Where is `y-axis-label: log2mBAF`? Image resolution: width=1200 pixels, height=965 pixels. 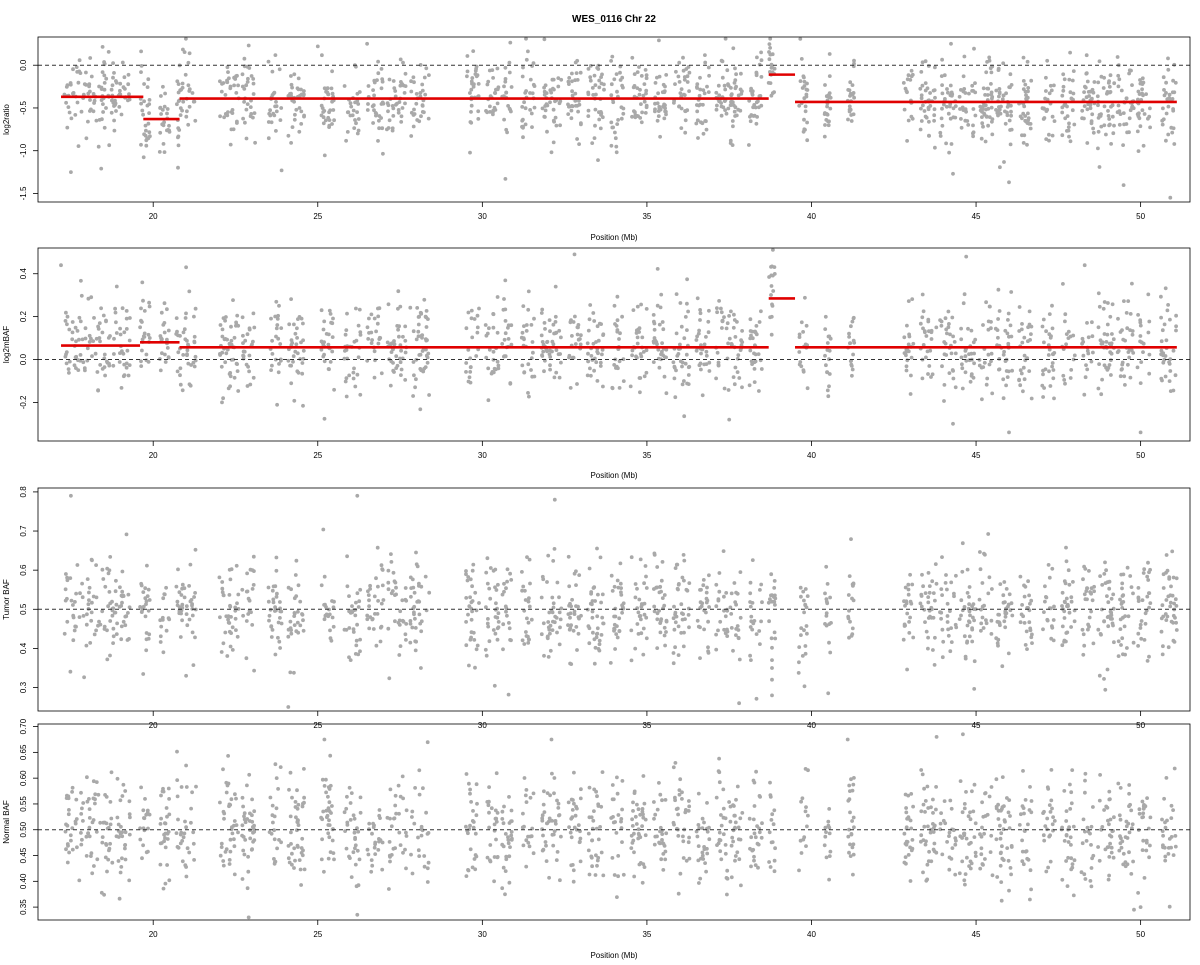 y-axis-label: log2mBAF is located at coordinates (6, 344).